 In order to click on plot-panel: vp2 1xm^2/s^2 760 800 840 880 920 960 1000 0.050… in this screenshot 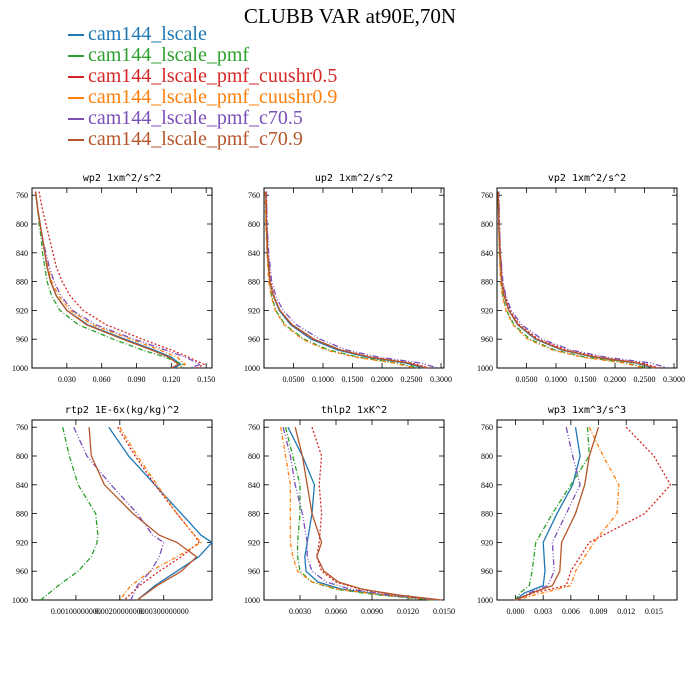, I will do `click(581, 278)`.